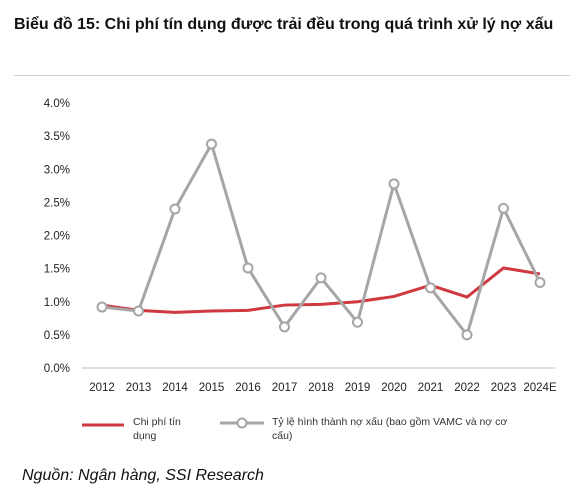 The image size is (583, 501). Describe the element at coordinates (358, 388) in the screenshot. I see `x-tick-label: 2019` at that location.